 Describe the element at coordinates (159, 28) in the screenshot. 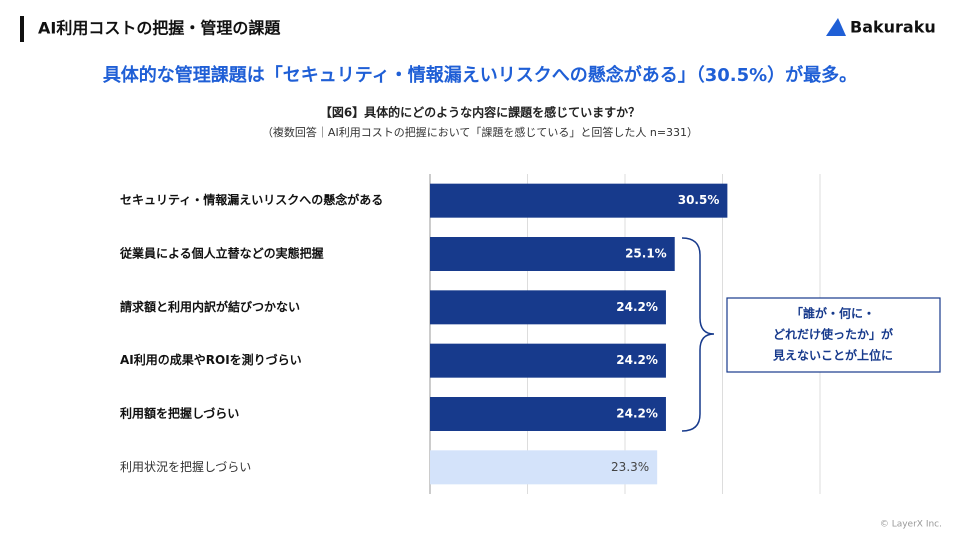

I see `header-title: AI利用コストの把握・管理の課題` at that location.